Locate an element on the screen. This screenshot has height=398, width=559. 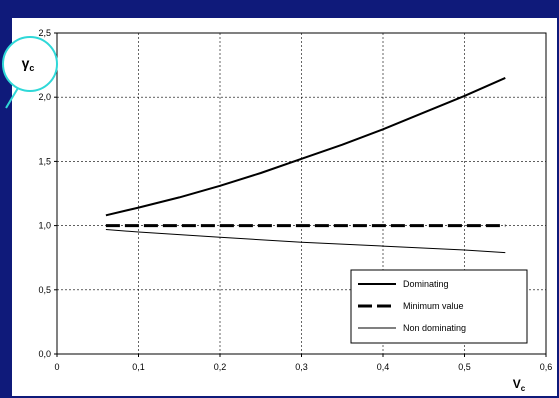
x-tick-label: 0,1 is located at coordinates (138, 367).